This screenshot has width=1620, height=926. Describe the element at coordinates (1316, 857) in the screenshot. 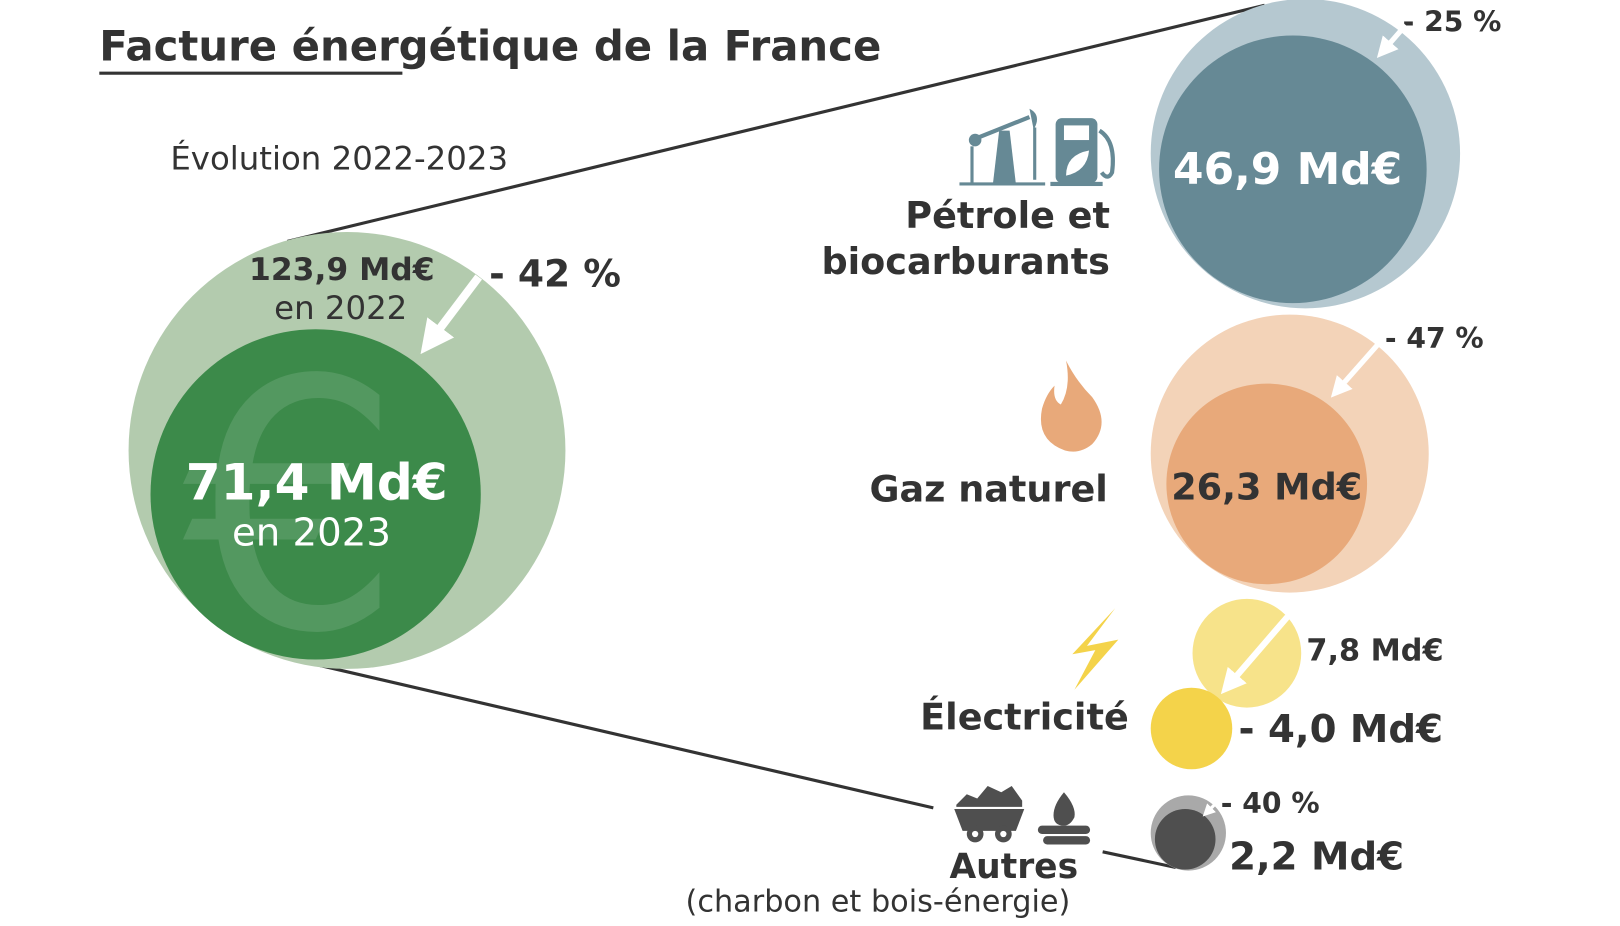

I see `autres-value: 2,2 Md€` at that location.